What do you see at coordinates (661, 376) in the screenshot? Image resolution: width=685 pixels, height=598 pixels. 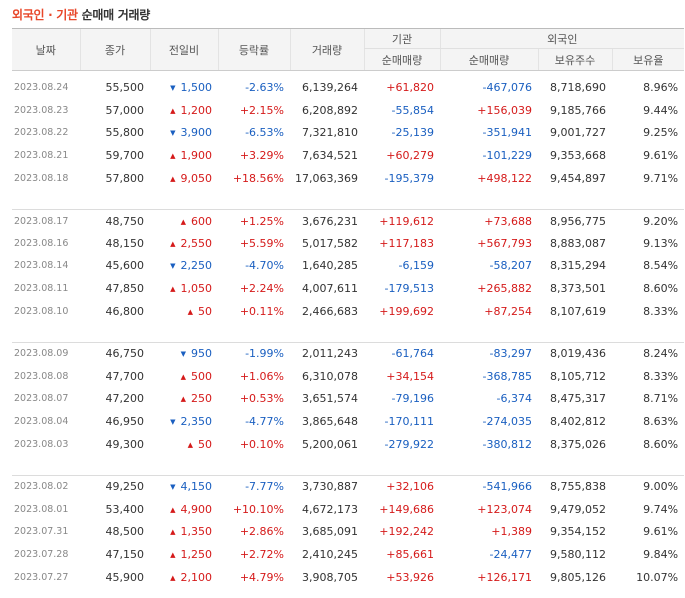 I see `foreign-ratio-cell: 8.33%` at bounding box center [661, 376].